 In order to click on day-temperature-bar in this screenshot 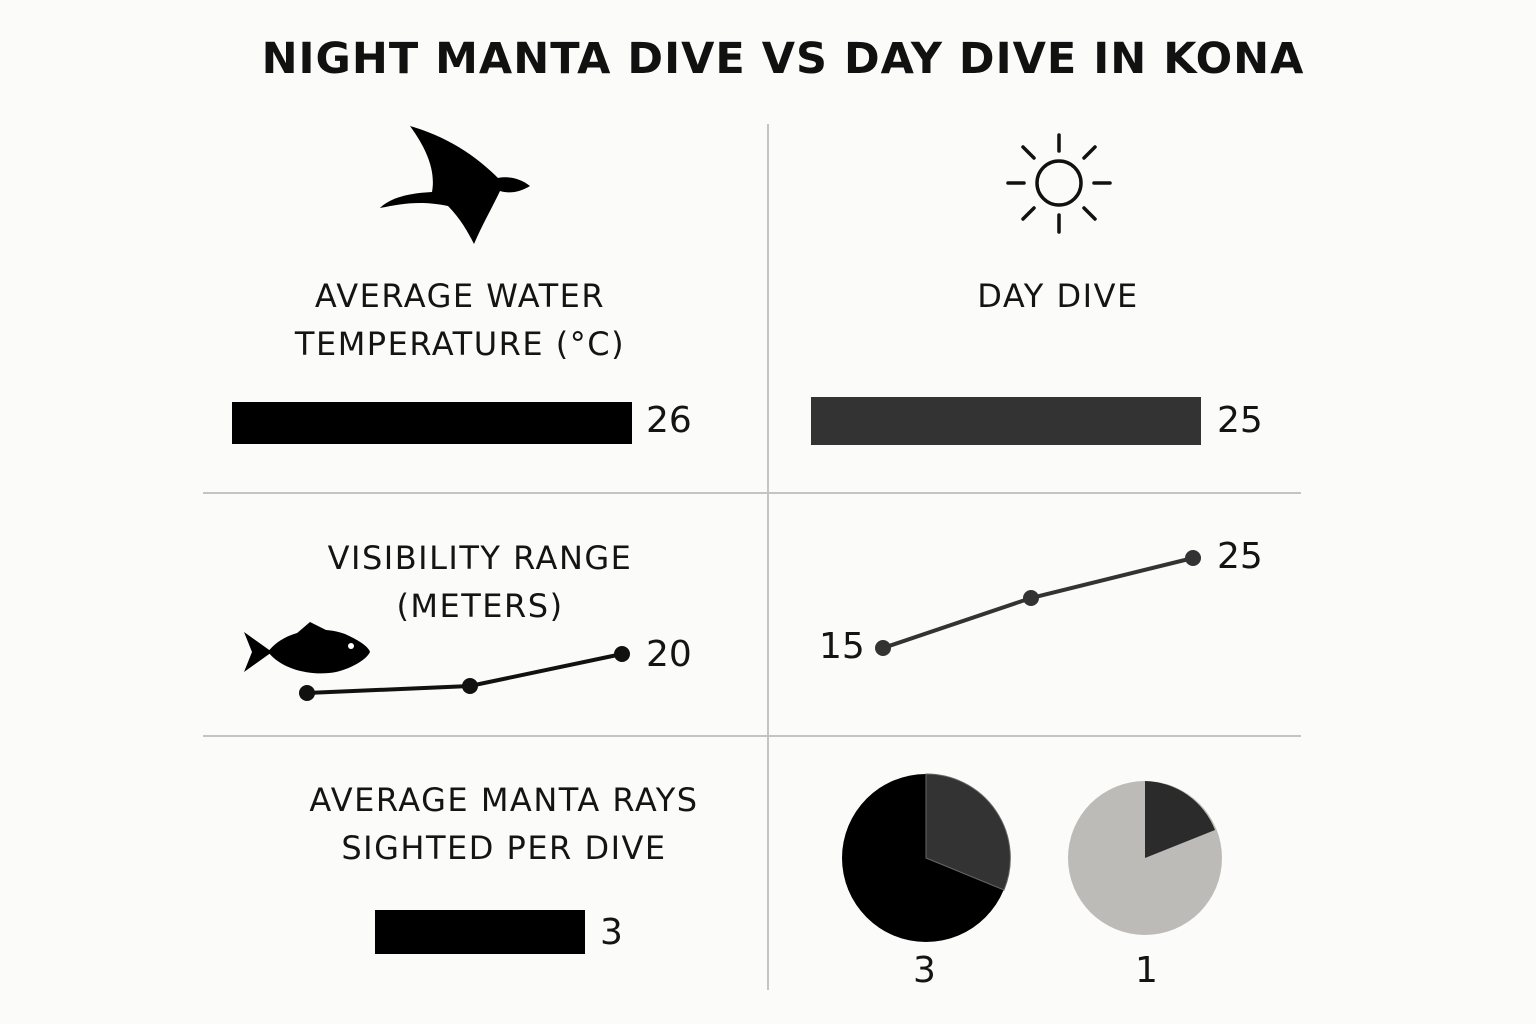, I will do `click(1006, 421)`.